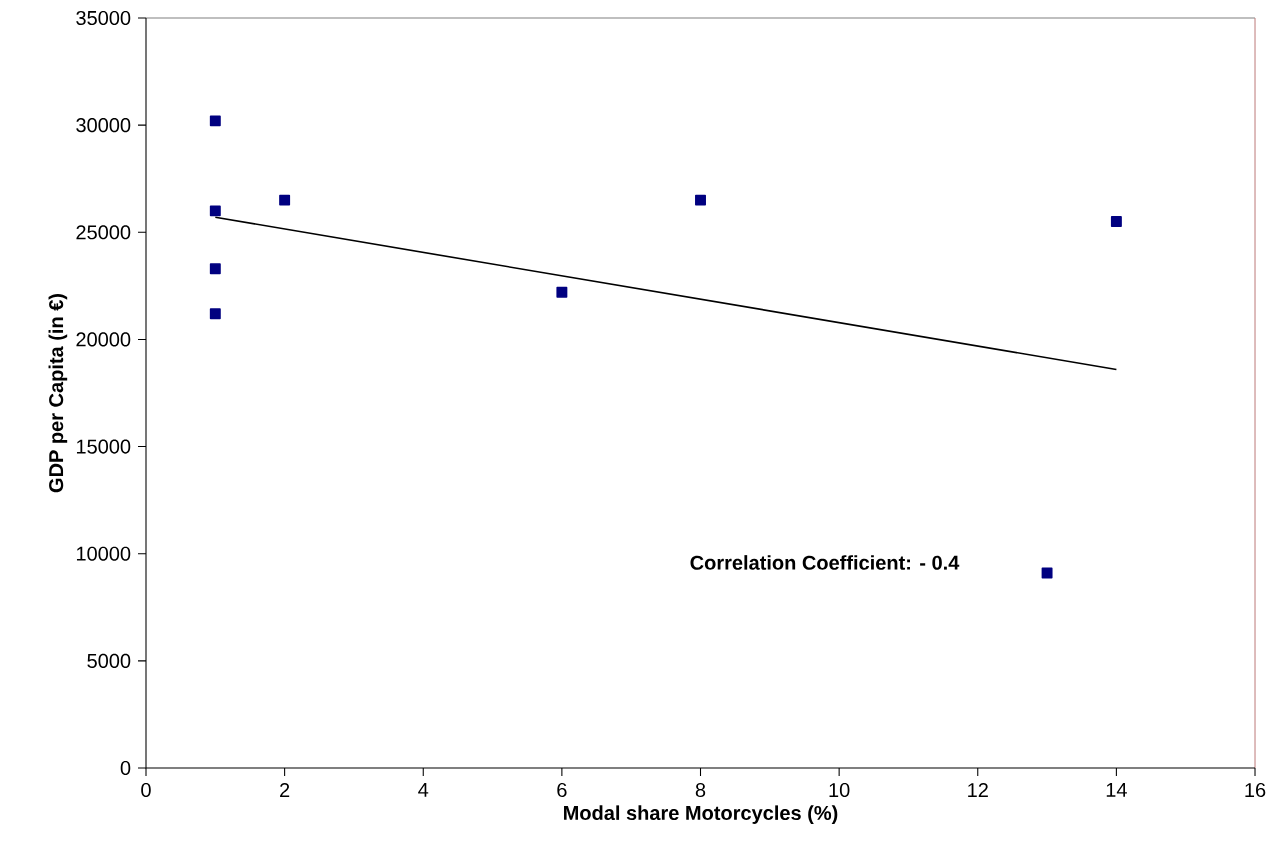 The height and width of the screenshot is (853, 1281). I want to click on y-tick-label: 20000, so click(103, 339).